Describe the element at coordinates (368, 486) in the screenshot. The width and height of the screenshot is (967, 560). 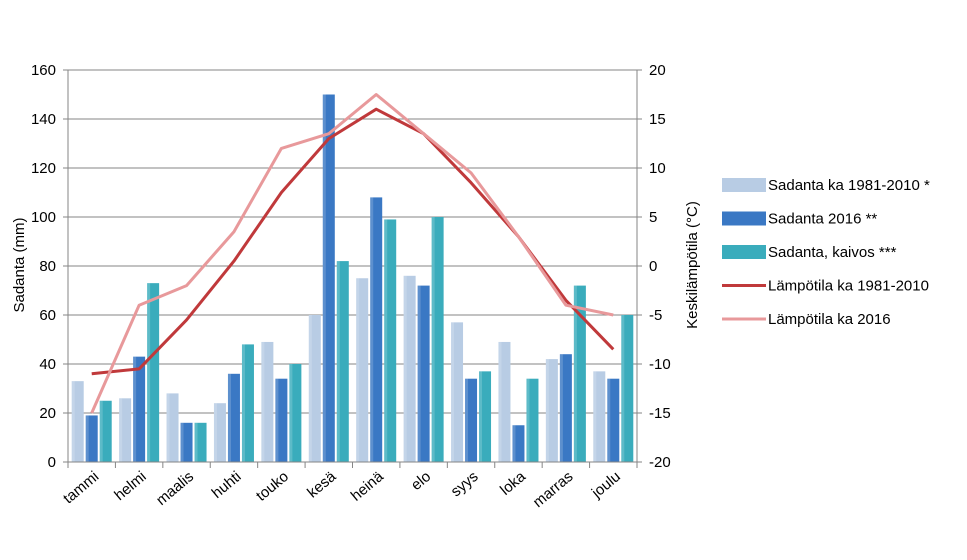
I see `x-tick-label: heinä` at that location.